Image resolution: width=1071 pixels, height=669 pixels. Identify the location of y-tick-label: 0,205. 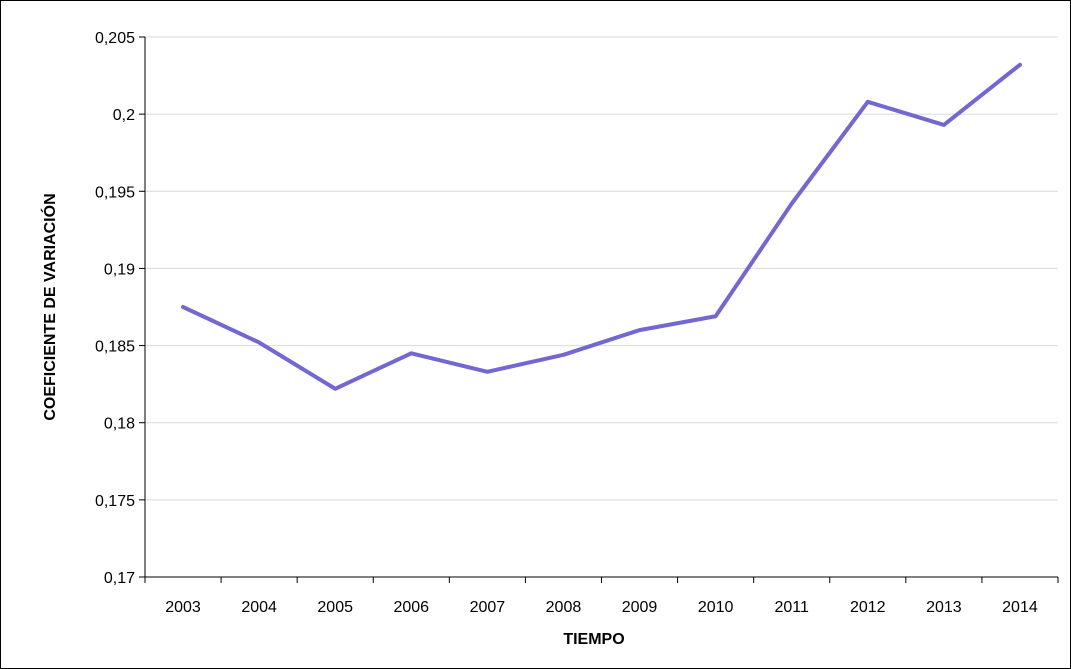
(115, 38).